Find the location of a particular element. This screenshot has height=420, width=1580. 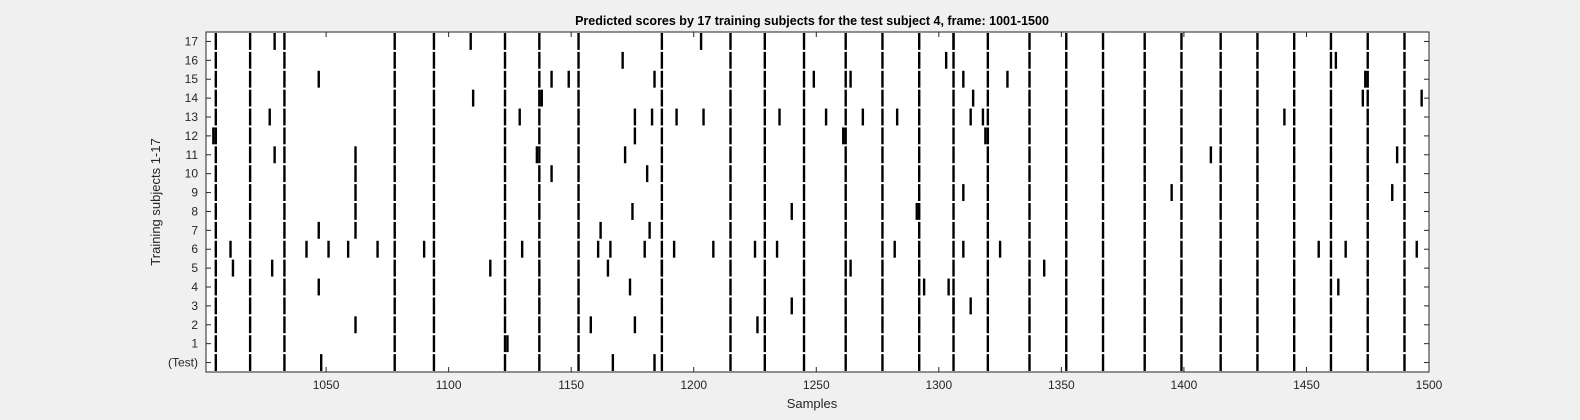

x-tick-label: 1200 is located at coordinates (693, 385).